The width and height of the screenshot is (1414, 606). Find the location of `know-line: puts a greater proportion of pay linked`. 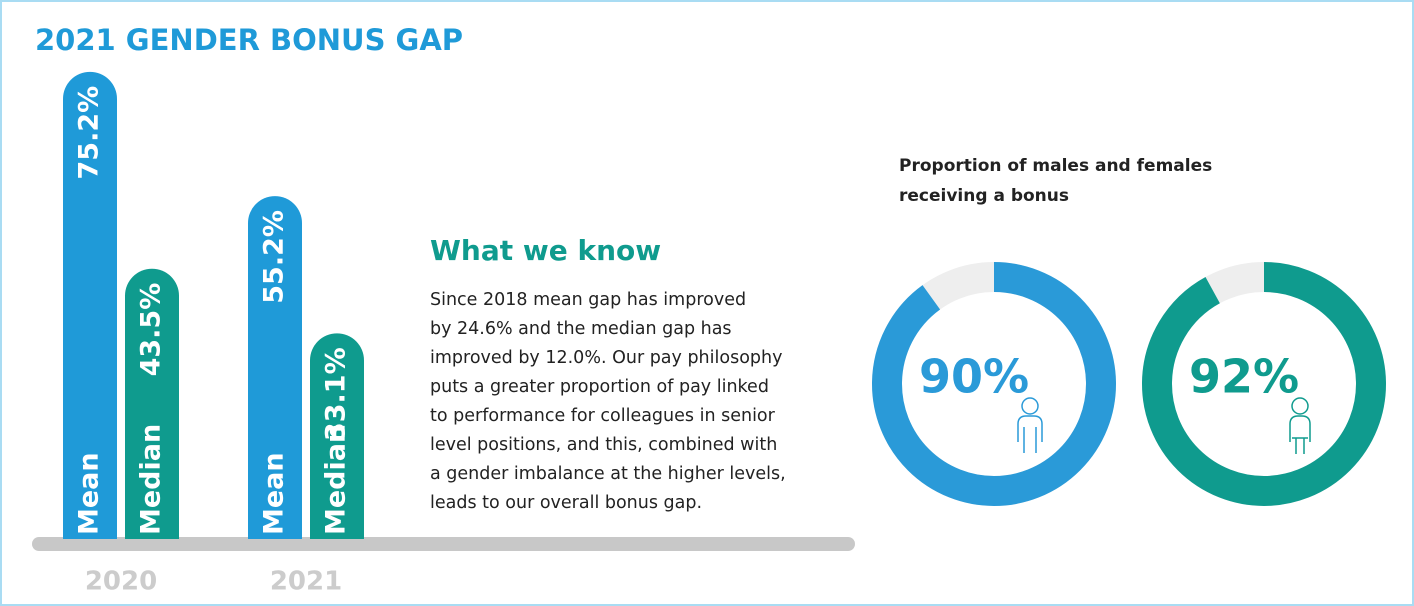

know-line: puts a greater proportion of pay linked is located at coordinates (599, 387).